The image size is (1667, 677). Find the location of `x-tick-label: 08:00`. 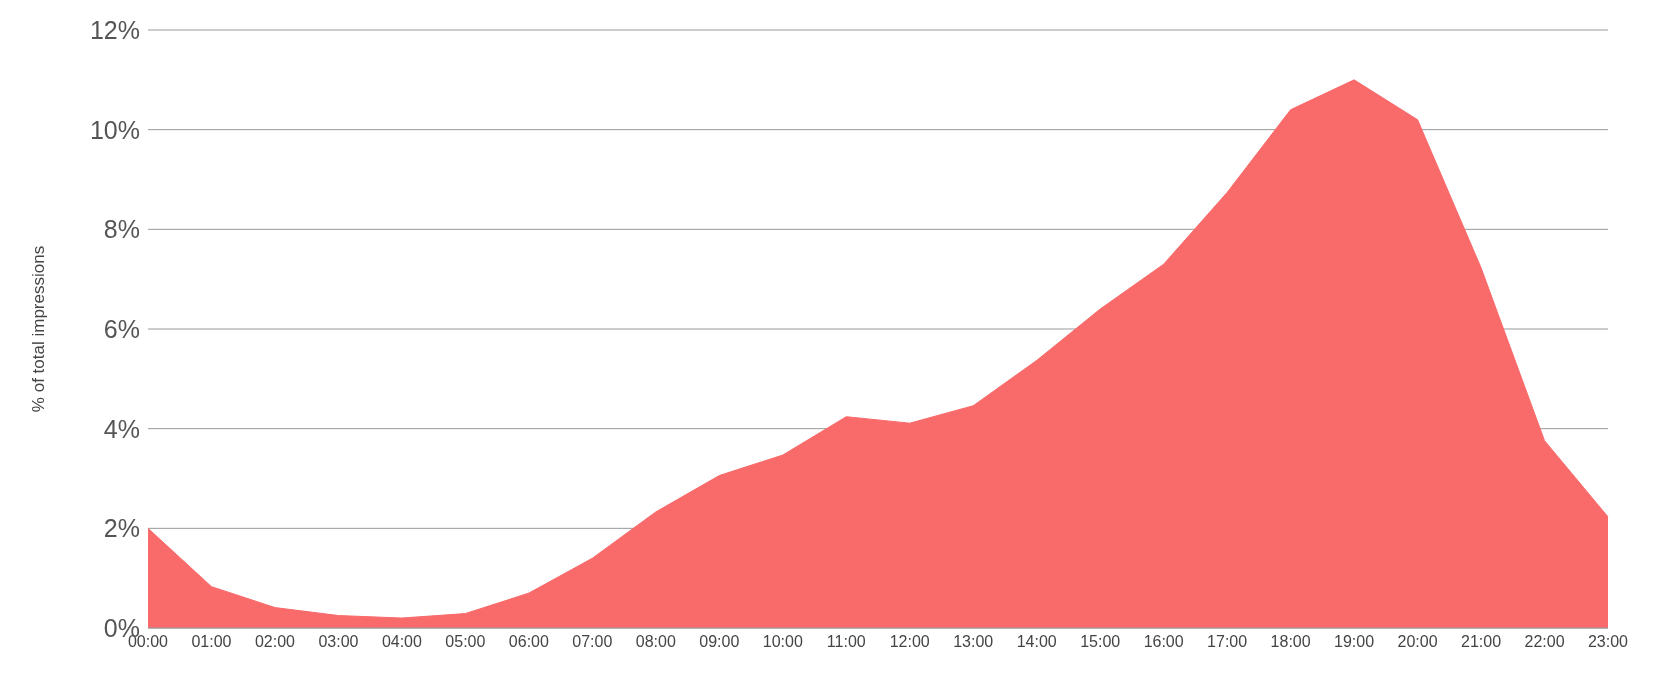

x-tick-label: 08:00 is located at coordinates (655, 642).